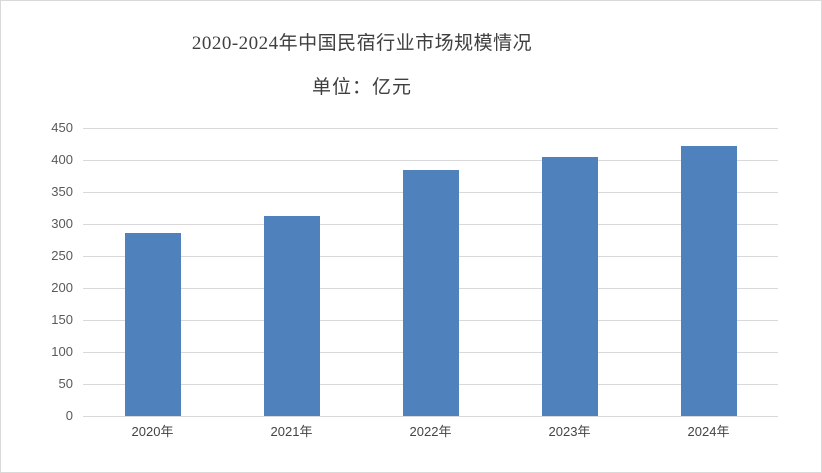 This screenshot has height=473, width=822. I want to click on y-tick-label: 450, so click(62, 127).